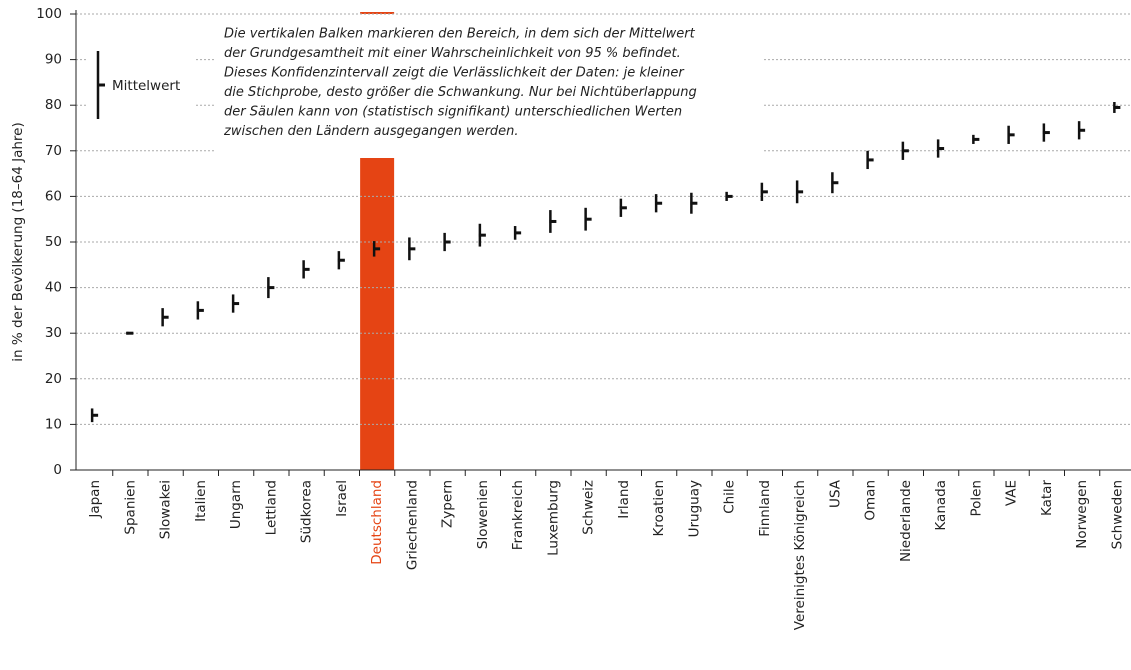 The height and width of the screenshot is (670, 1131). What do you see at coordinates (483, 514) in the screenshot?
I see `x-tick-label: Slowenien` at bounding box center [483, 514].